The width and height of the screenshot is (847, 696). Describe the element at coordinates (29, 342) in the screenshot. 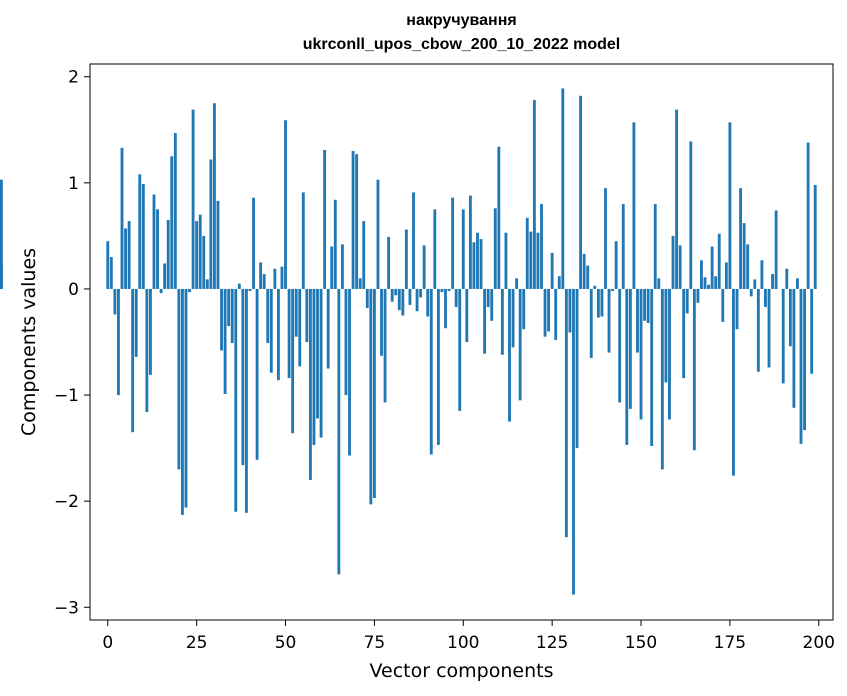

I see `y-axis-label: Components values` at that location.